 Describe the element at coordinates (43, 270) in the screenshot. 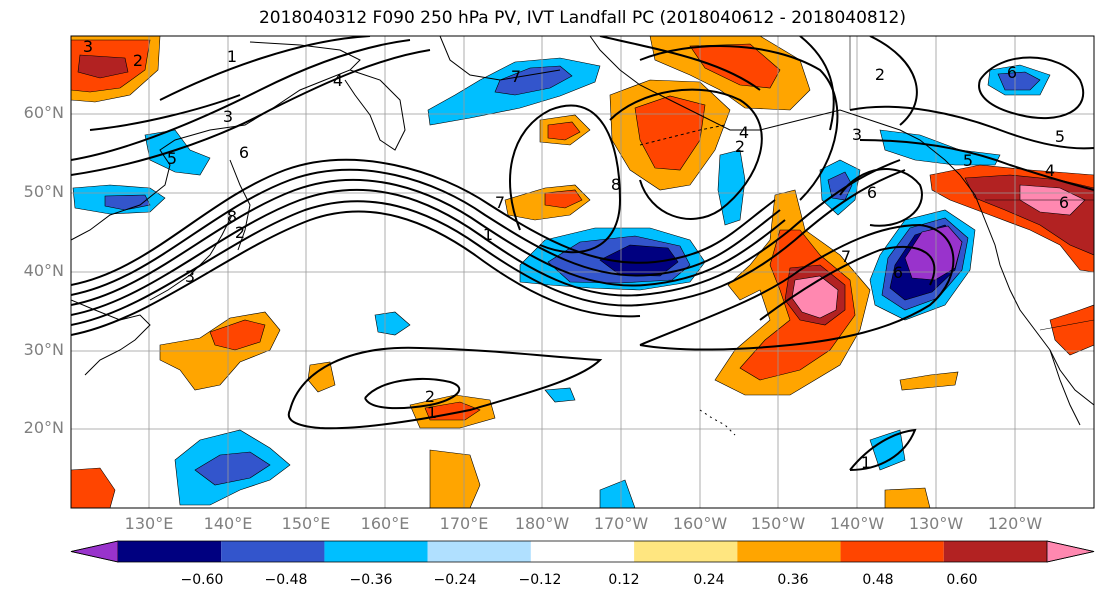

I see `latitude-label-40n: 40°N` at that location.